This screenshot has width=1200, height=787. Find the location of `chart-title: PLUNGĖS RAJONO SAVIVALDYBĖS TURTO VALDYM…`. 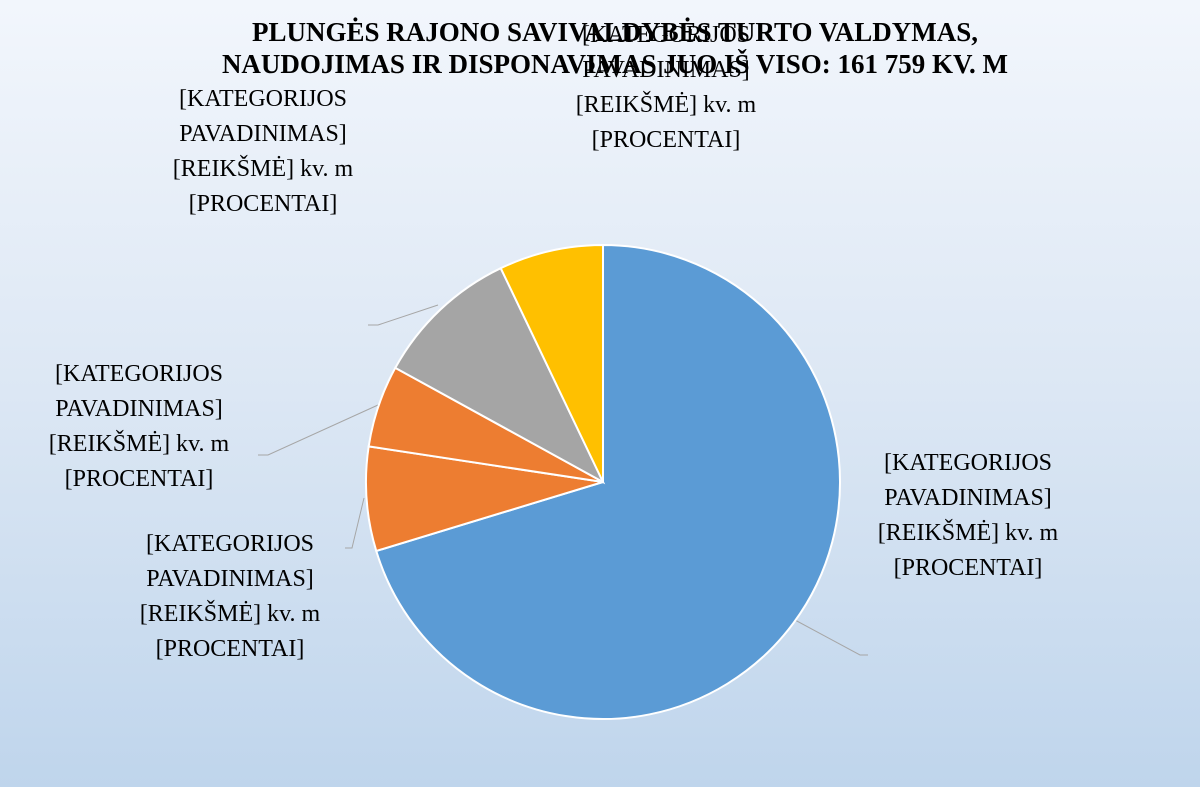

chart-title: PLUNGĖS RAJONO SAVIVALDYBĖS TURTO VALDYM… is located at coordinates (615, 48).